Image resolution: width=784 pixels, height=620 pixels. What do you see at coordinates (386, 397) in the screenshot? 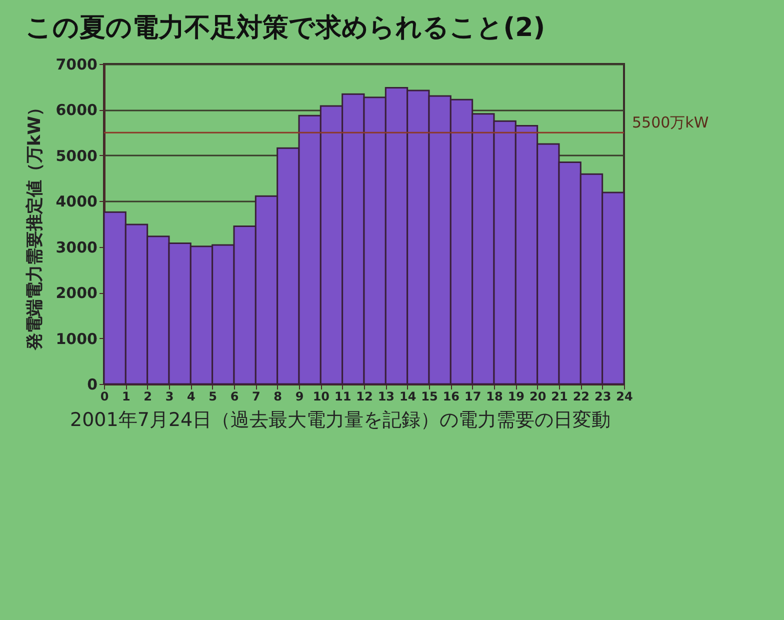
I see `x-tick-label: 13` at bounding box center [386, 397].